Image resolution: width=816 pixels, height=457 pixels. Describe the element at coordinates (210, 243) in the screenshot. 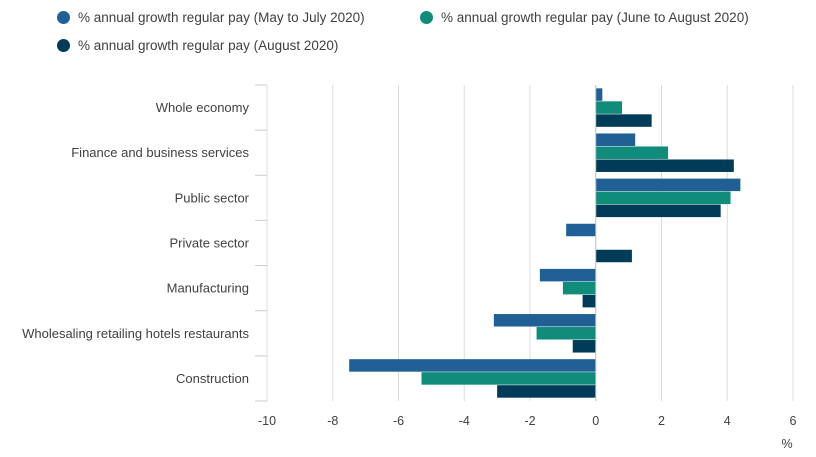

I see `category-label: Private sector` at that location.